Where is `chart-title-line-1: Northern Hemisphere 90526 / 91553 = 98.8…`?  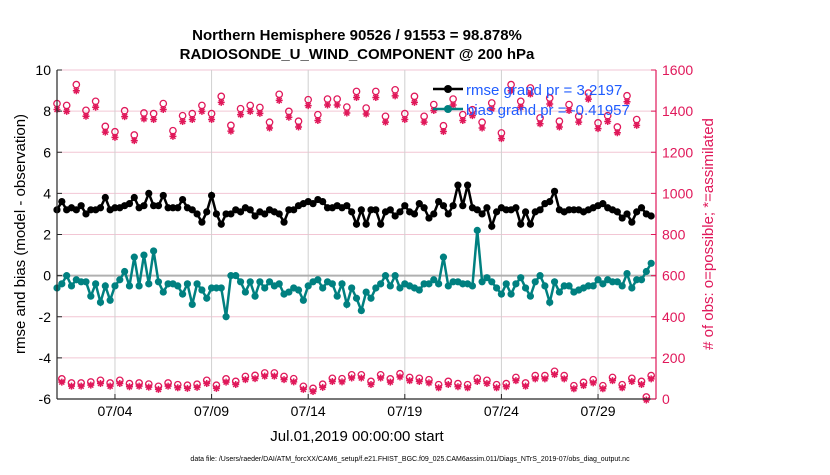
chart-title-line-1: Northern Hemisphere 90526 / 91553 = 98.8… is located at coordinates (357, 35).